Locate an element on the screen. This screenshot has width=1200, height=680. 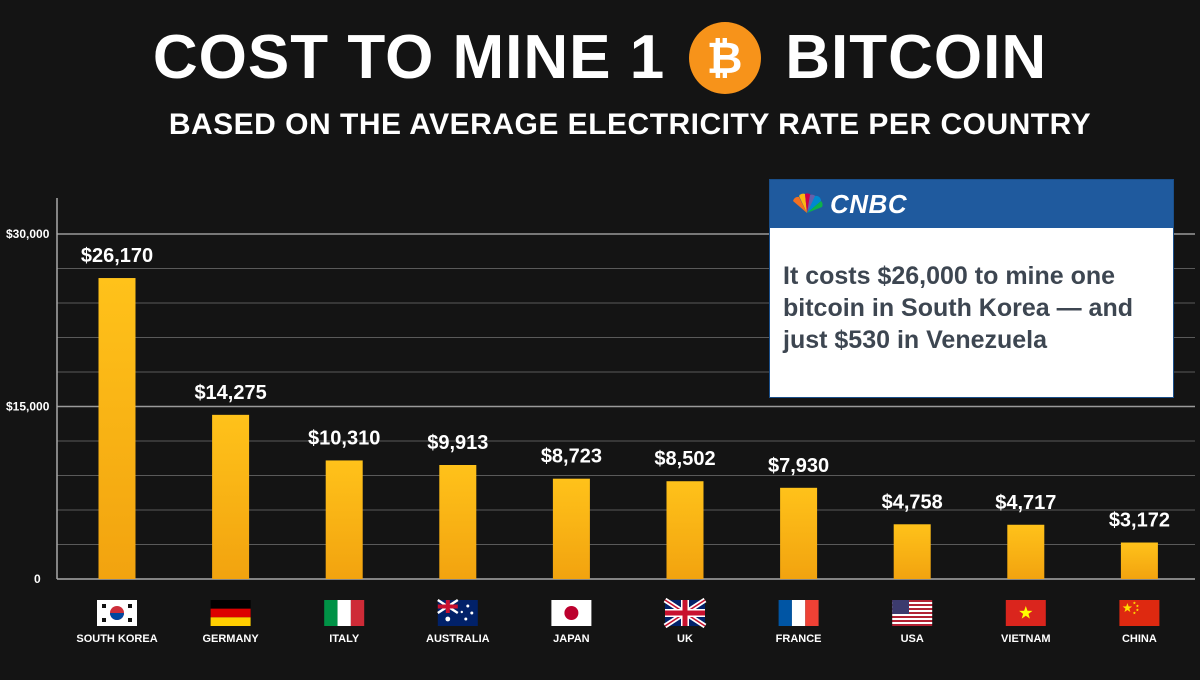
china-flag-icon is located at coordinates (1139, 613).